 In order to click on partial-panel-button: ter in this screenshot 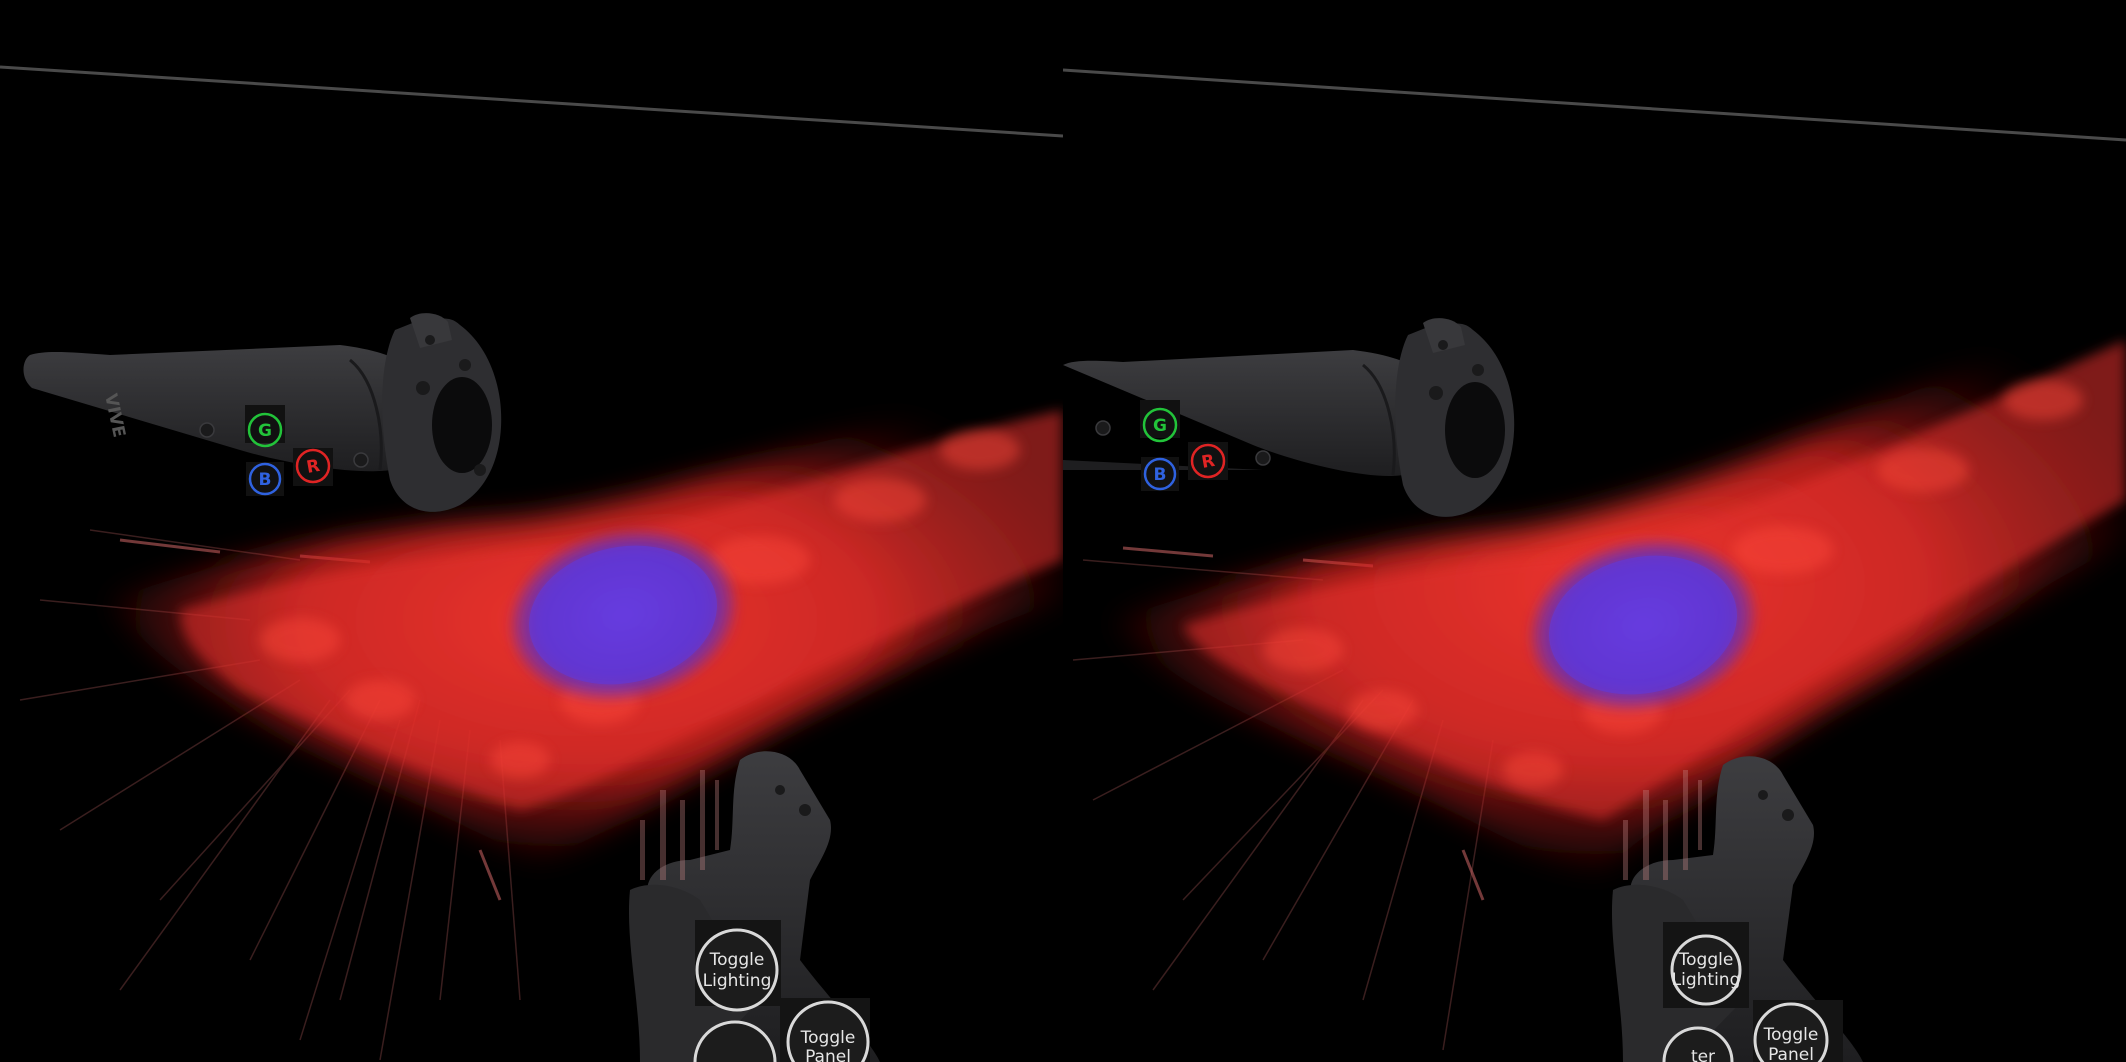, I will do `click(1698, 1044)`.